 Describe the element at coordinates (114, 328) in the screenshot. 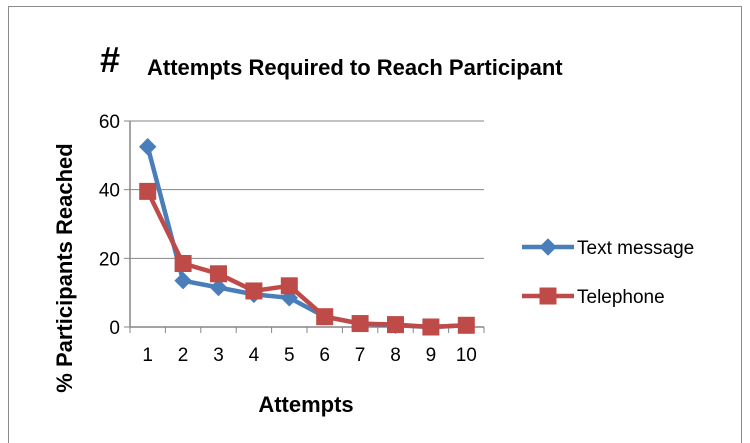

I see `y-tick-label: 0` at that location.